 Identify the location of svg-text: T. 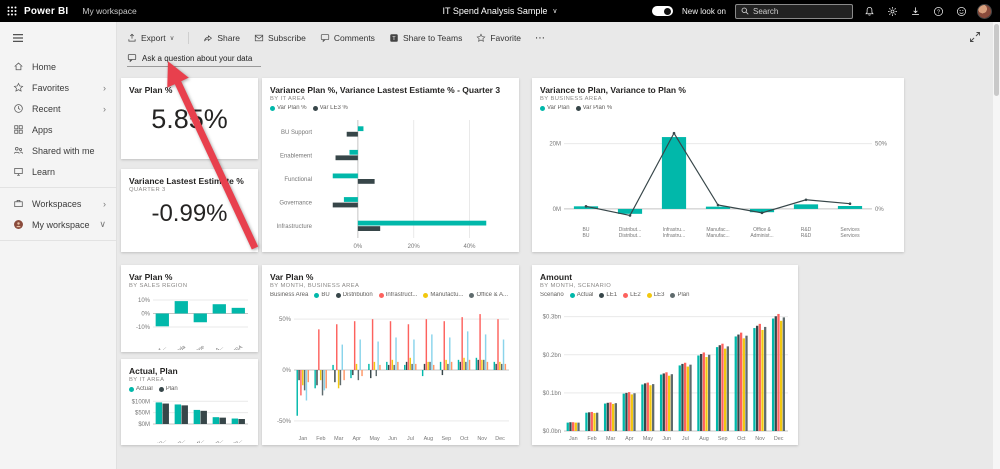
(394, 39).